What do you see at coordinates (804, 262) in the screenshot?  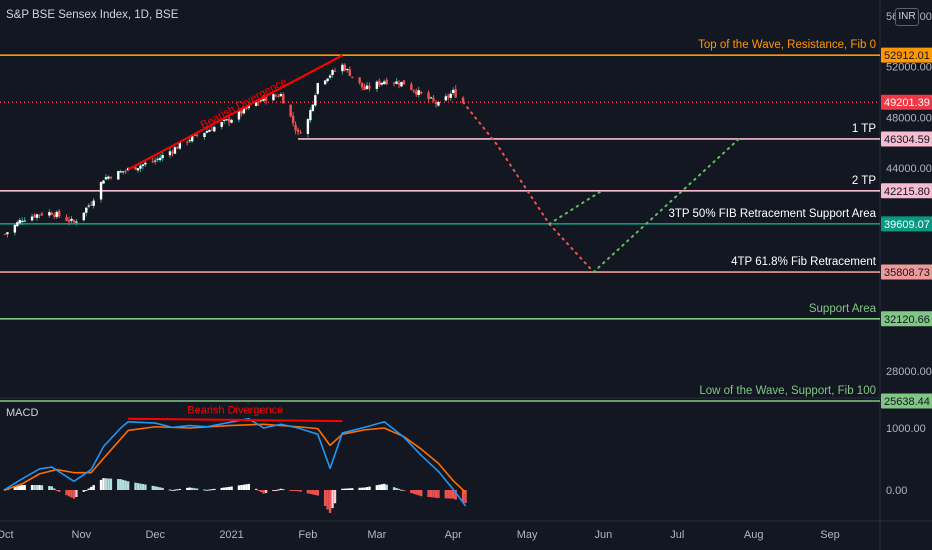 I see `level-label: 4TP 61.8% Fib Retracement` at bounding box center [804, 262].